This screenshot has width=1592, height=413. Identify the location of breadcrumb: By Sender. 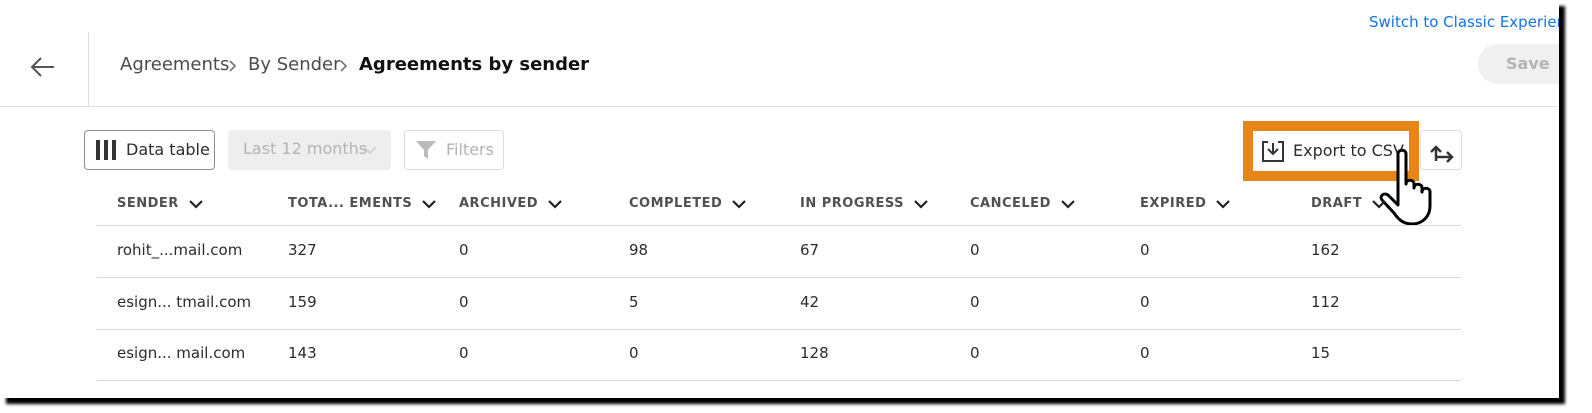
(294, 64).